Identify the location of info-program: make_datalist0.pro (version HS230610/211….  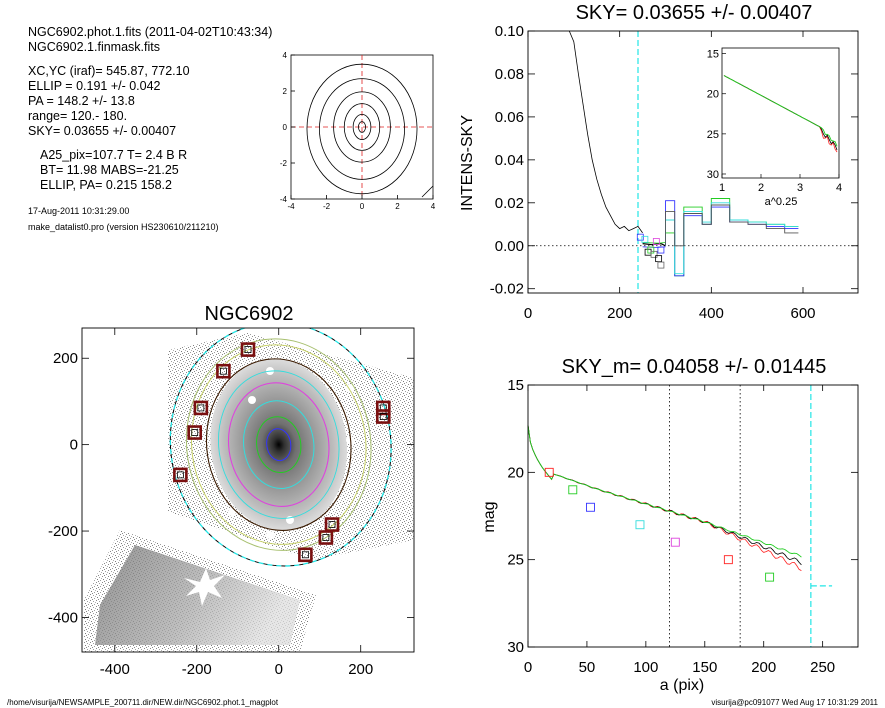
(123, 227).